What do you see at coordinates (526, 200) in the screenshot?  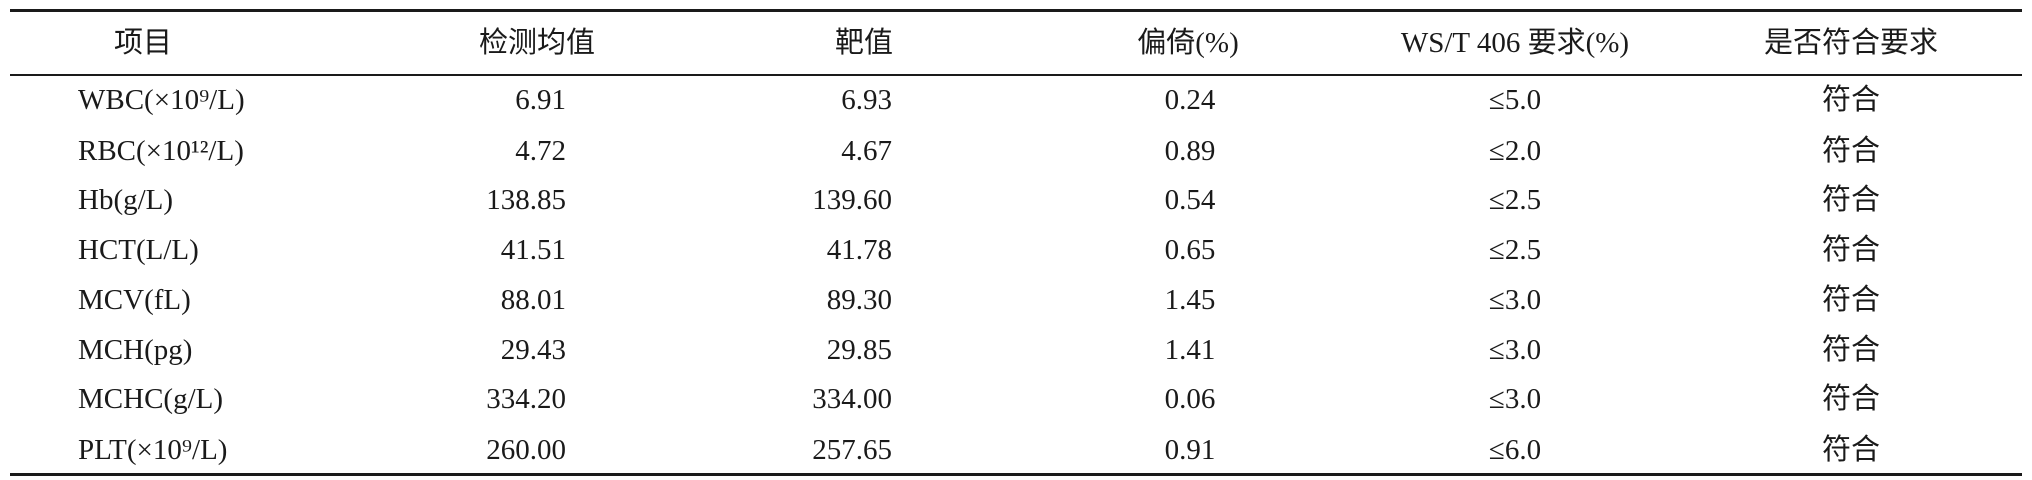 I see `table-cell: 138.85` at bounding box center [526, 200].